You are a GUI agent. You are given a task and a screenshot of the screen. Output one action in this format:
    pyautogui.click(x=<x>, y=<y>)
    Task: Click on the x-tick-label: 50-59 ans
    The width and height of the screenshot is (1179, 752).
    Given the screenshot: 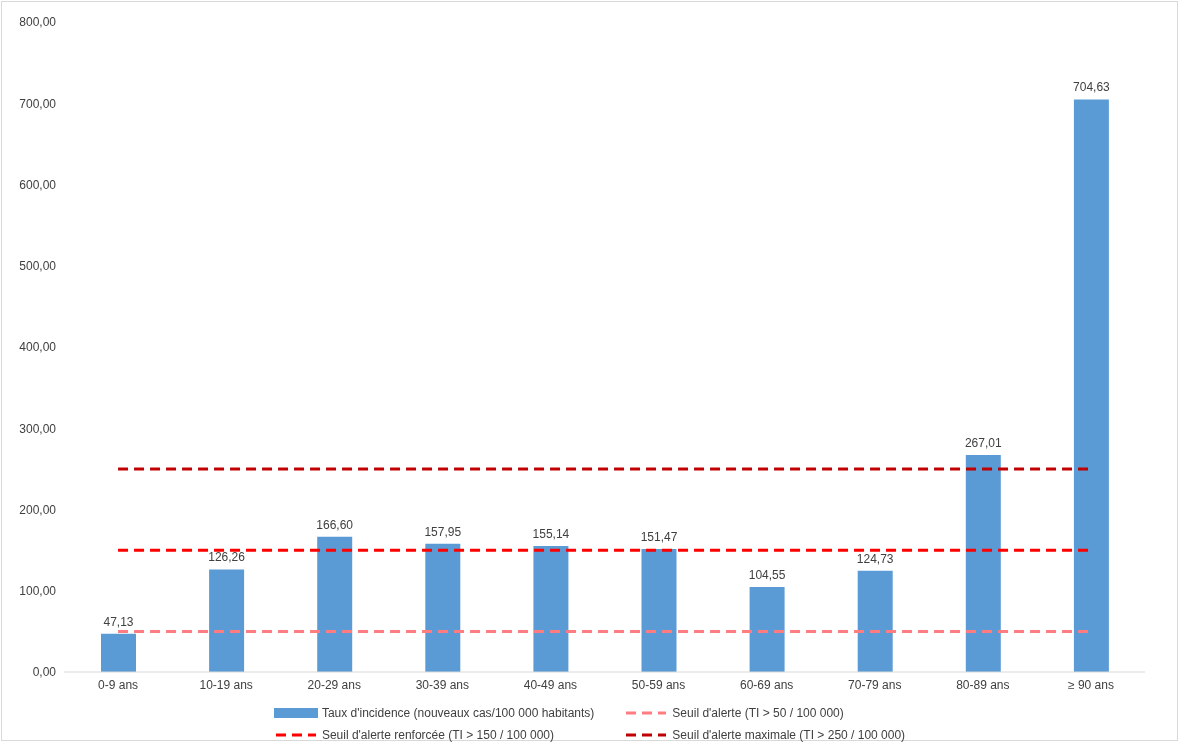 What is the action you would take?
    pyautogui.click(x=658, y=684)
    